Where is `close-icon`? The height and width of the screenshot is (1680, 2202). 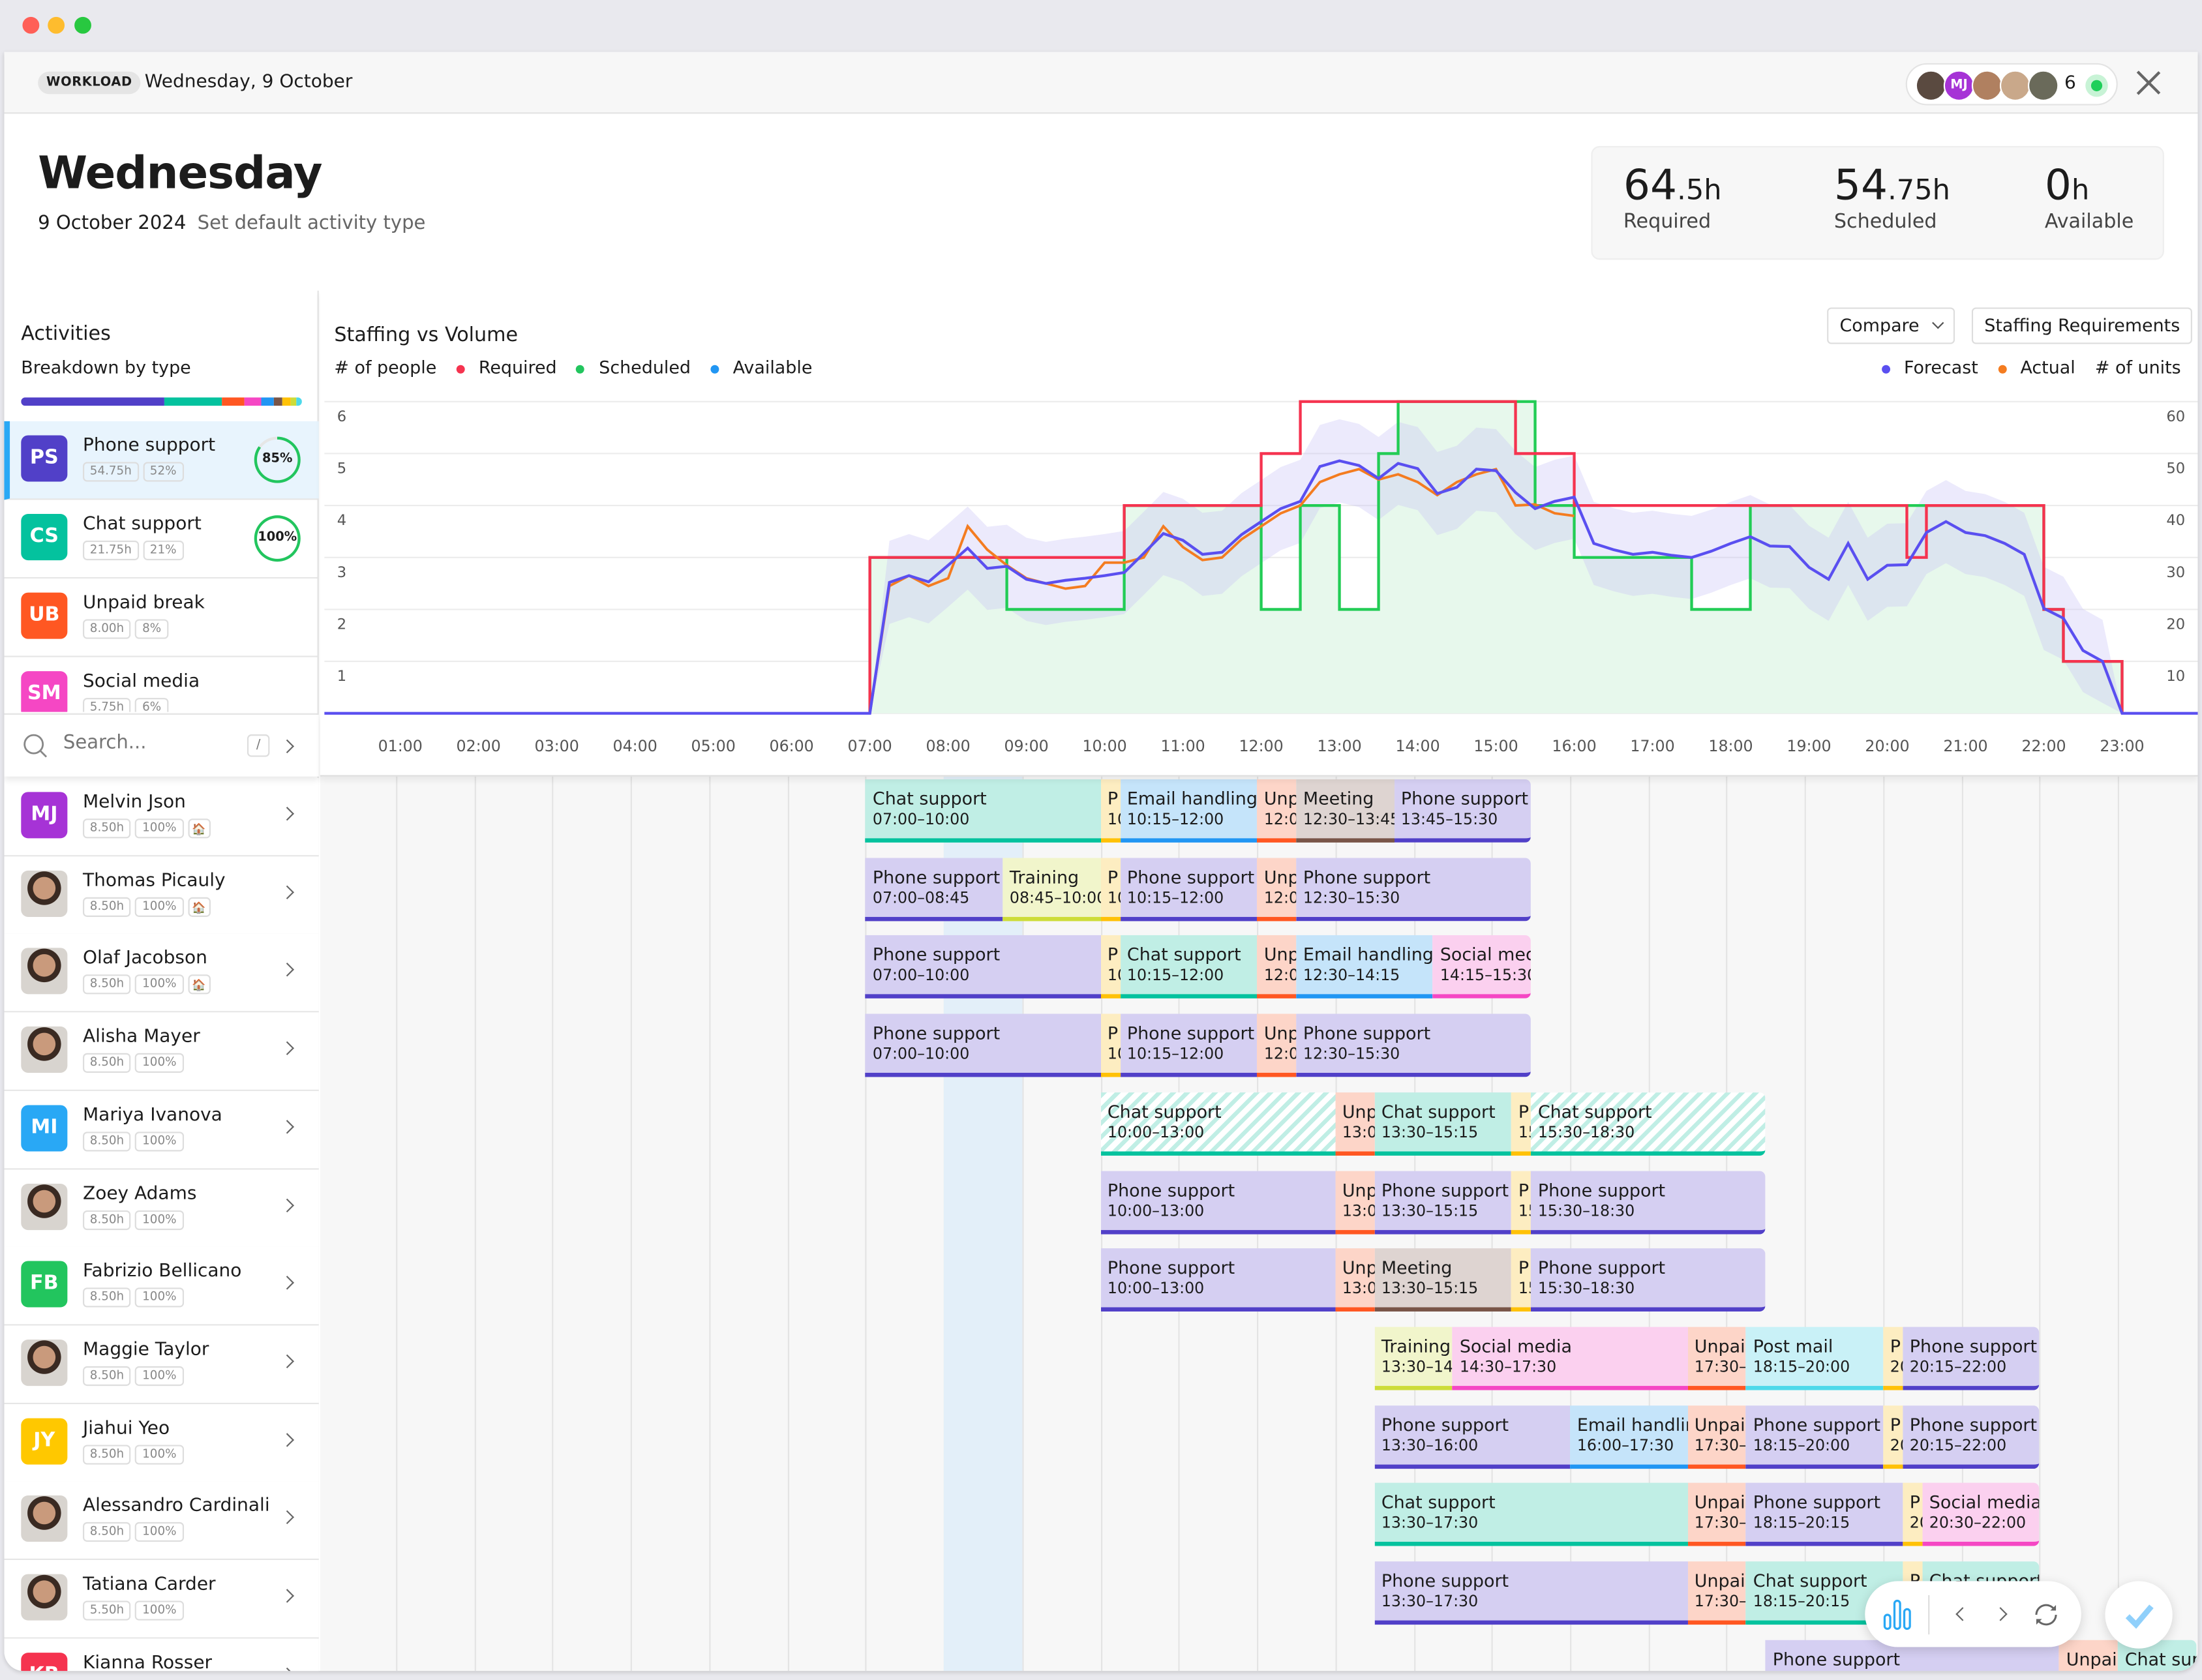 close-icon is located at coordinates (2149, 83).